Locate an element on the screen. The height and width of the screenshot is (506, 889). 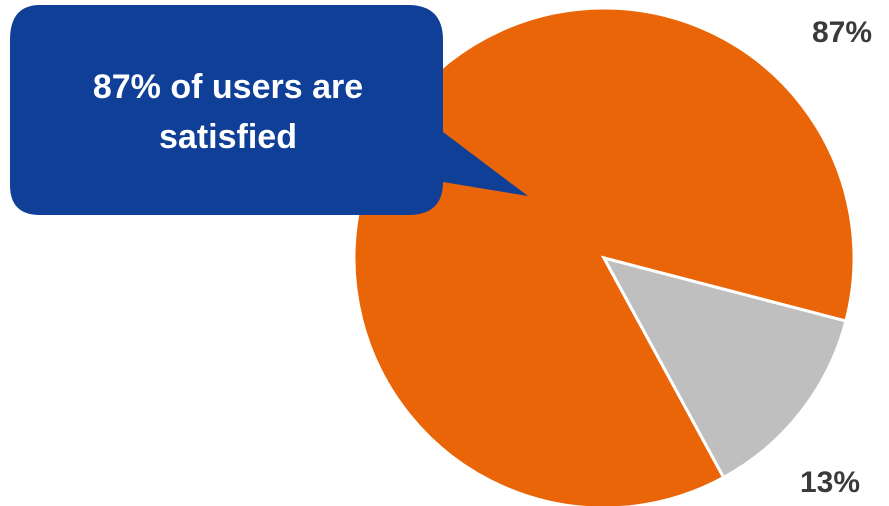
callout-line-2: satisfied is located at coordinates (228, 137).